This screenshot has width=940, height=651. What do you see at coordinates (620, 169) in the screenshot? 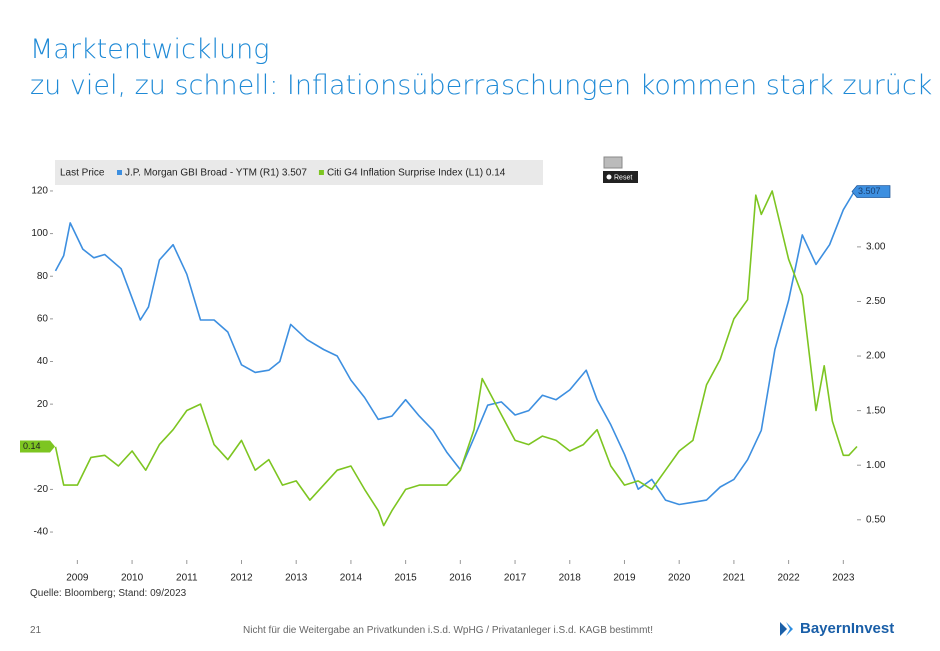
I see `reset-button: Reset` at bounding box center [620, 169].